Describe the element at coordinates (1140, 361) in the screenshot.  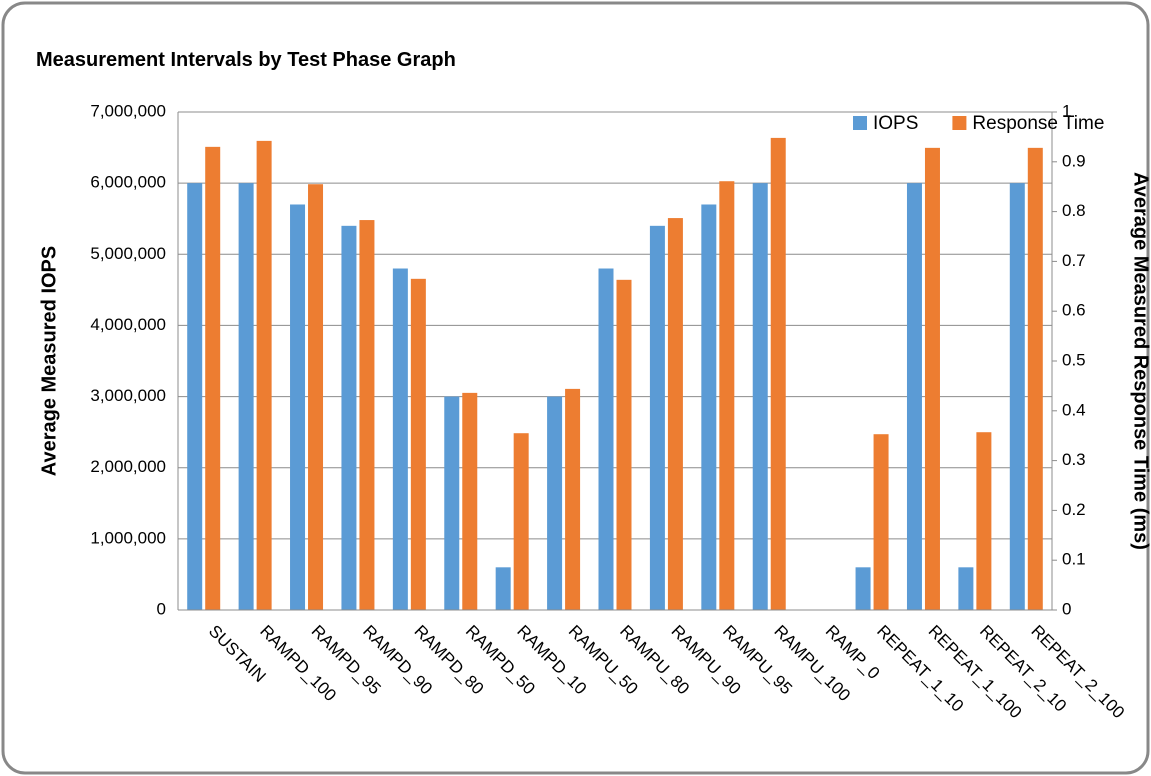
I see `y2-axis-label: Average Measured Response Time (ms)` at that location.